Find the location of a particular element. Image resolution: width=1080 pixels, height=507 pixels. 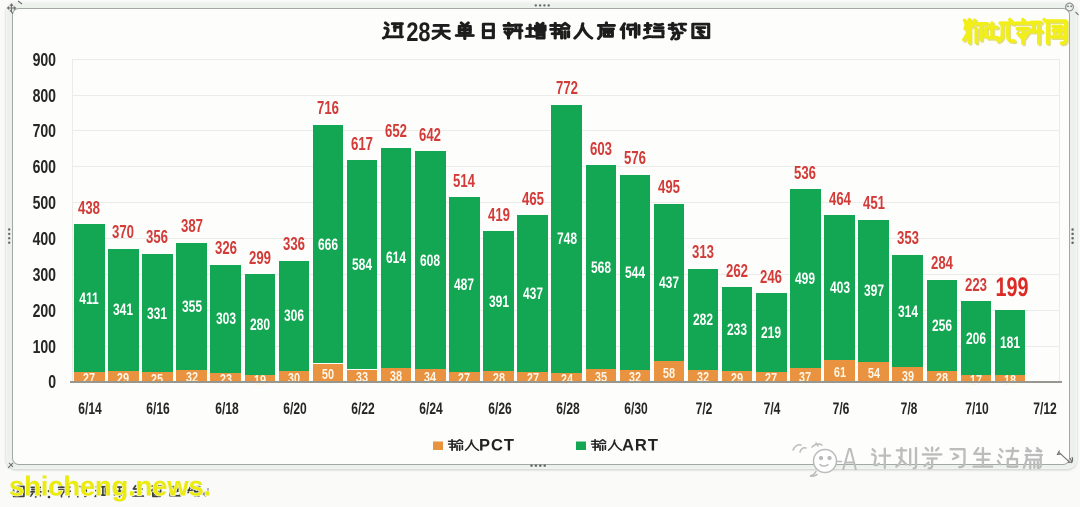

svg-text: shicheng.news. is located at coordinates (110, 486).